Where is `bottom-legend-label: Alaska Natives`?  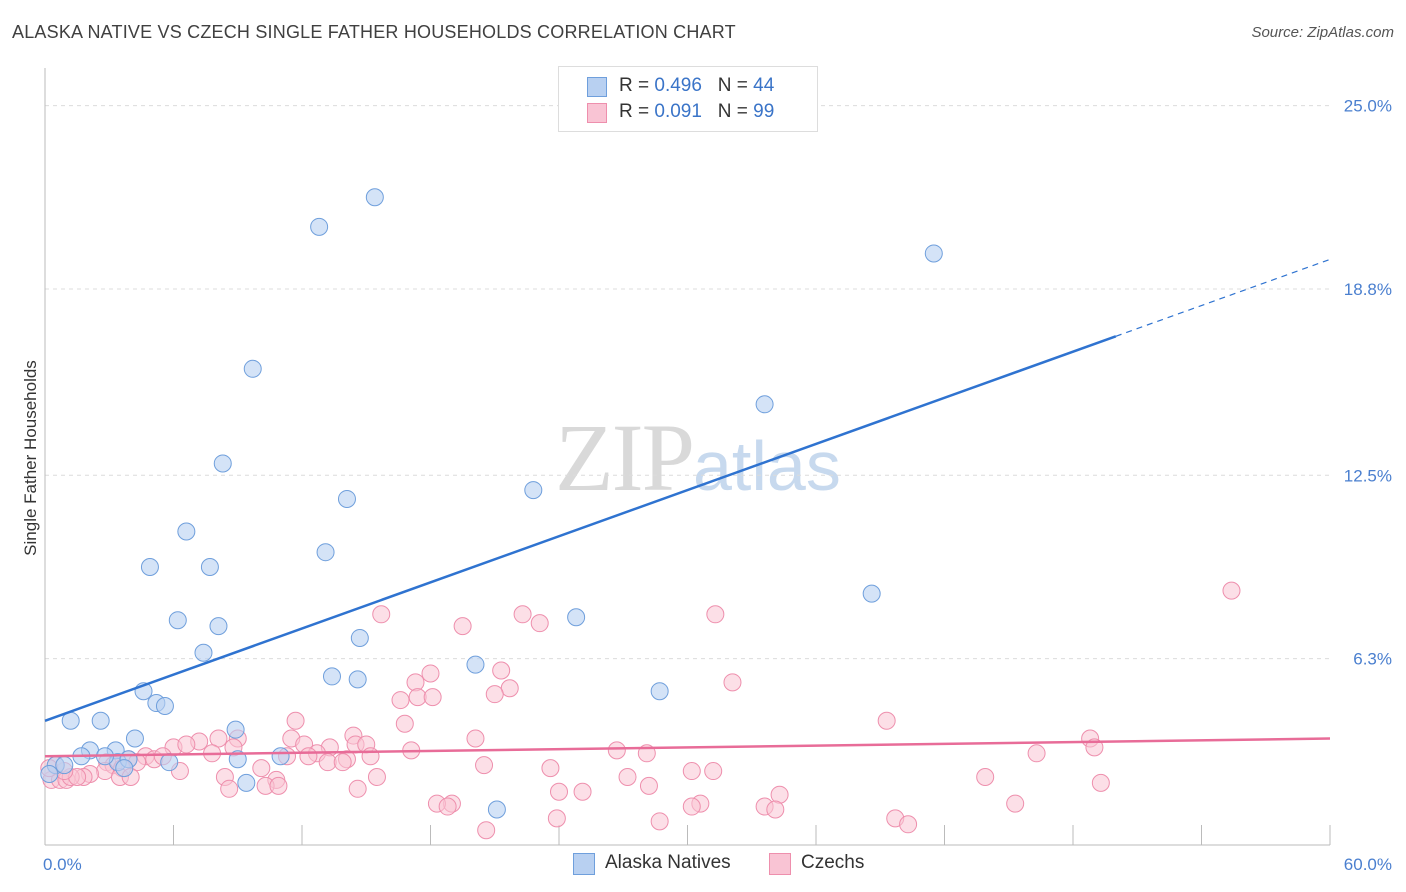 bottom-legend-label: Alaska Natives is located at coordinates (668, 862).